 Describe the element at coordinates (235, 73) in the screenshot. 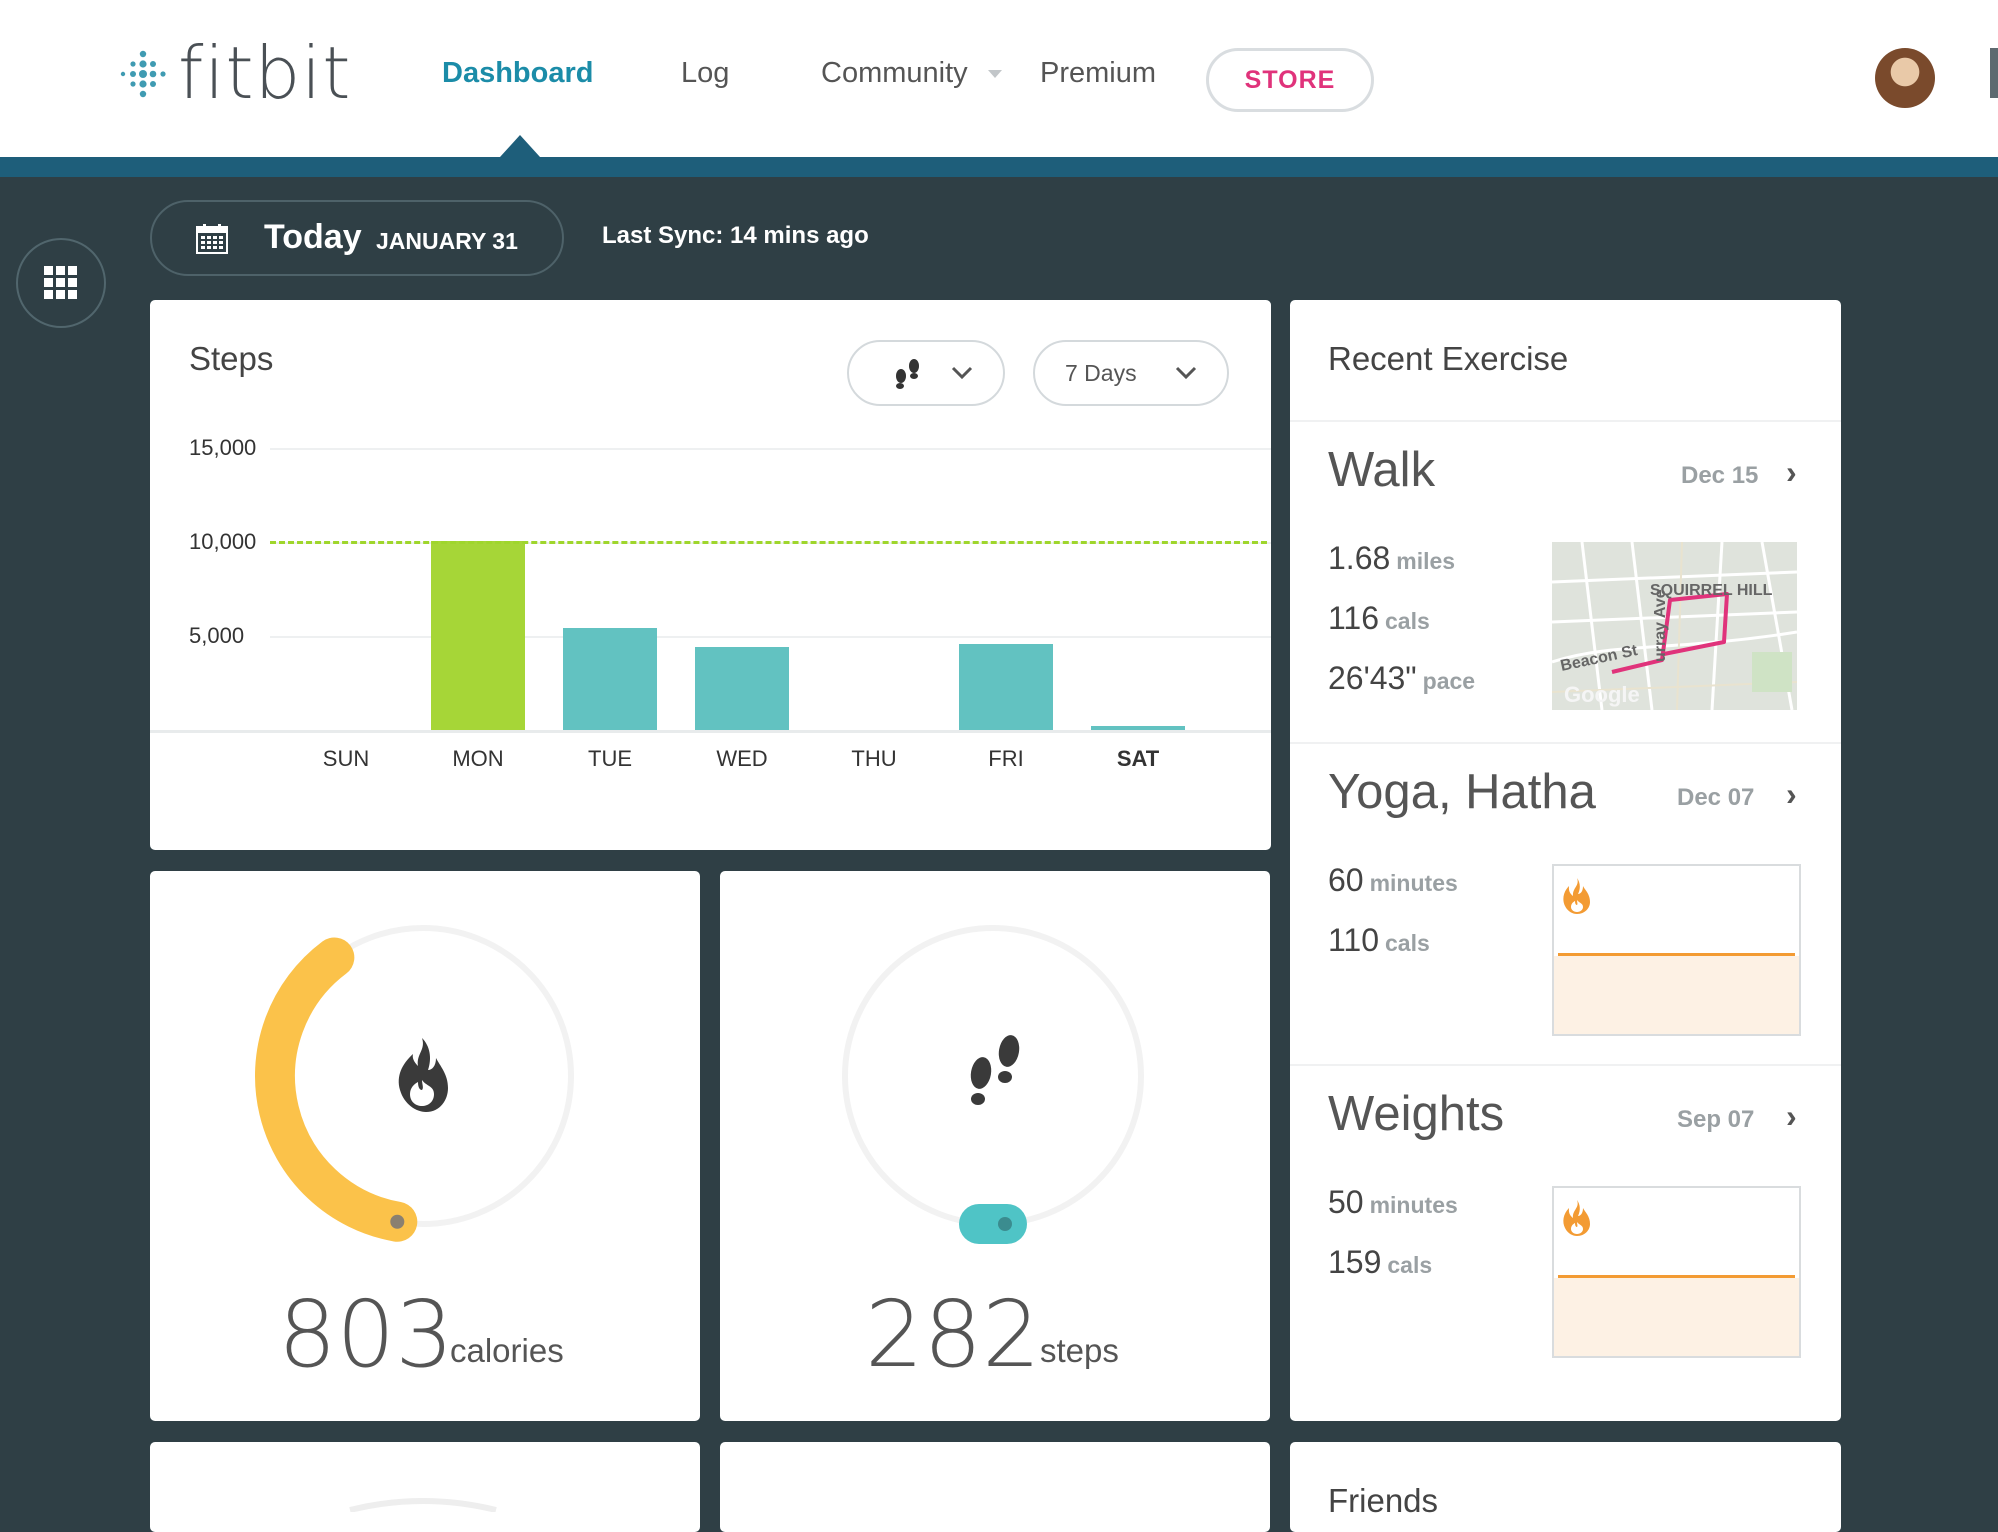

I see `fitbit-logo: fitbit` at that location.